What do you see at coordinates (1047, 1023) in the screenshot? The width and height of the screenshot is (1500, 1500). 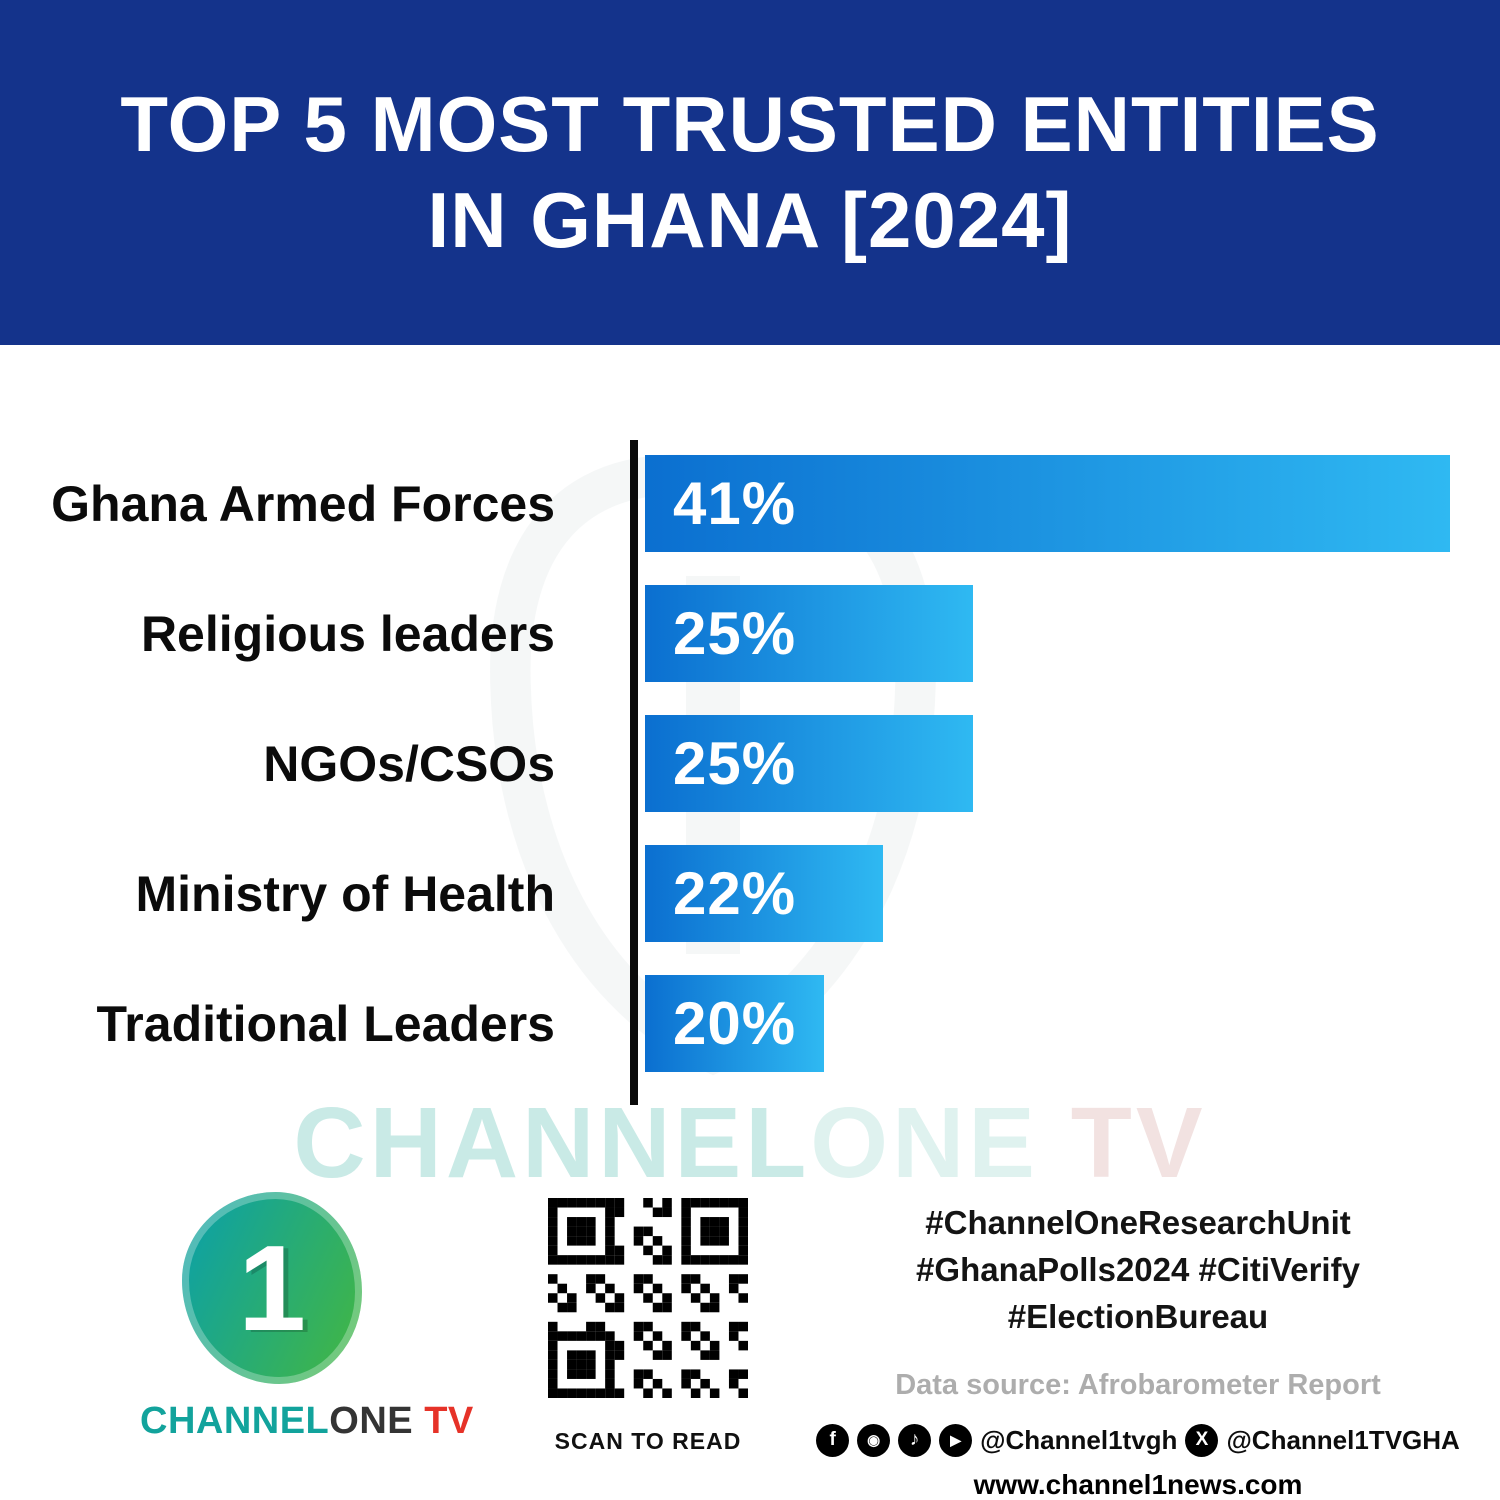 I see `bar-track: 20%` at bounding box center [1047, 1023].